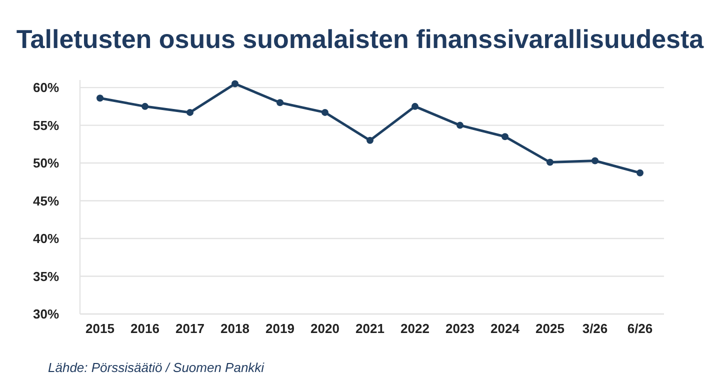 The height and width of the screenshot is (387, 720). What do you see at coordinates (460, 328) in the screenshot?
I see `x-tick-label: 2023` at bounding box center [460, 328].